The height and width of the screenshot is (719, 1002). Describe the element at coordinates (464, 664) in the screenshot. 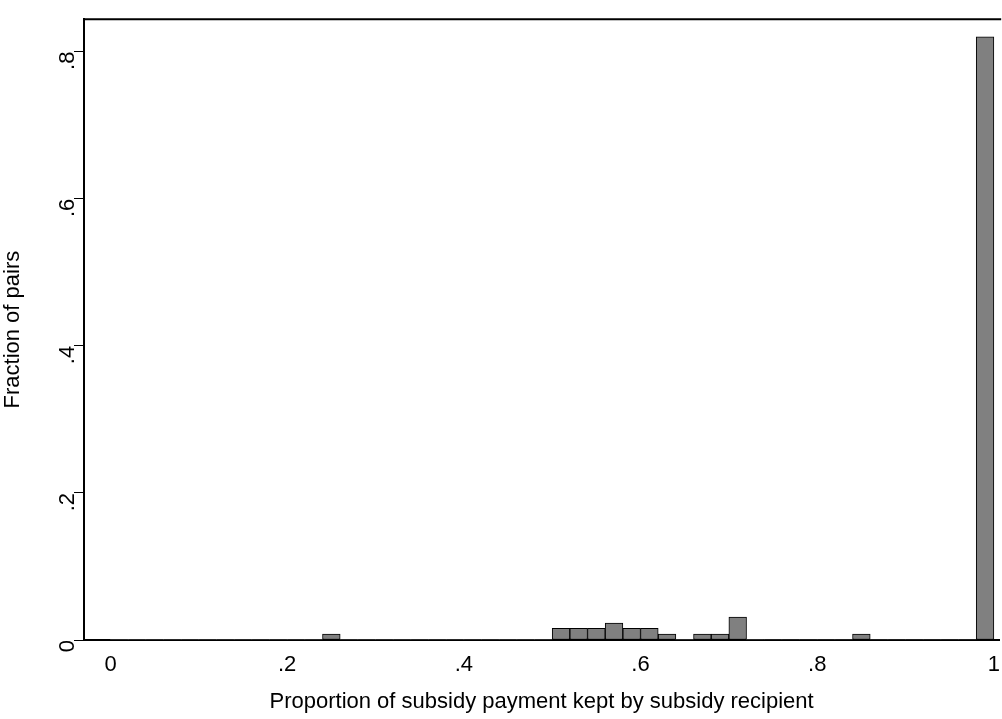

I see `x-tick-label: .4` at that location.